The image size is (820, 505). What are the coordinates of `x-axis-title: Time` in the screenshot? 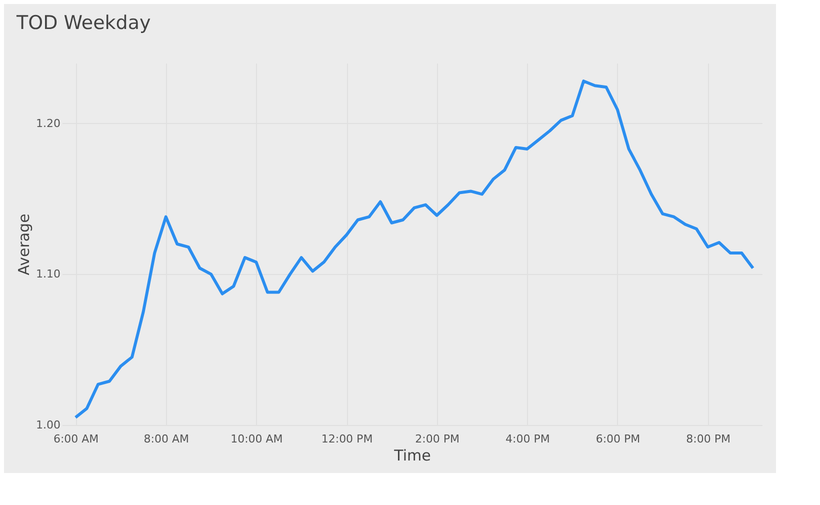 It's located at (412, 455).